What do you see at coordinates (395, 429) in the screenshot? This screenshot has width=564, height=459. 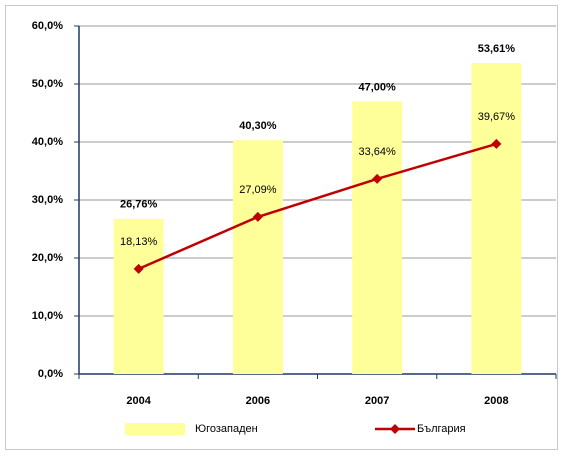 I see `legend-marker` at bounding box center [395, 429].